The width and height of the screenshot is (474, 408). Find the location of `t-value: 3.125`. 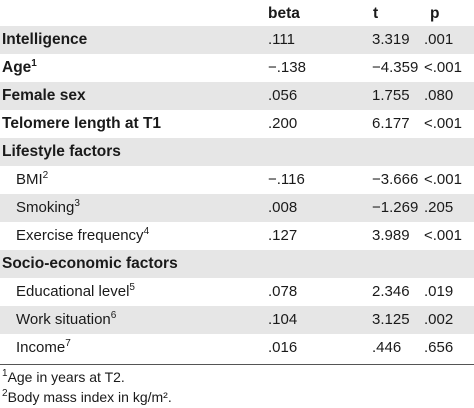

t-value: 3.125 is located at coordinates (391, 319).